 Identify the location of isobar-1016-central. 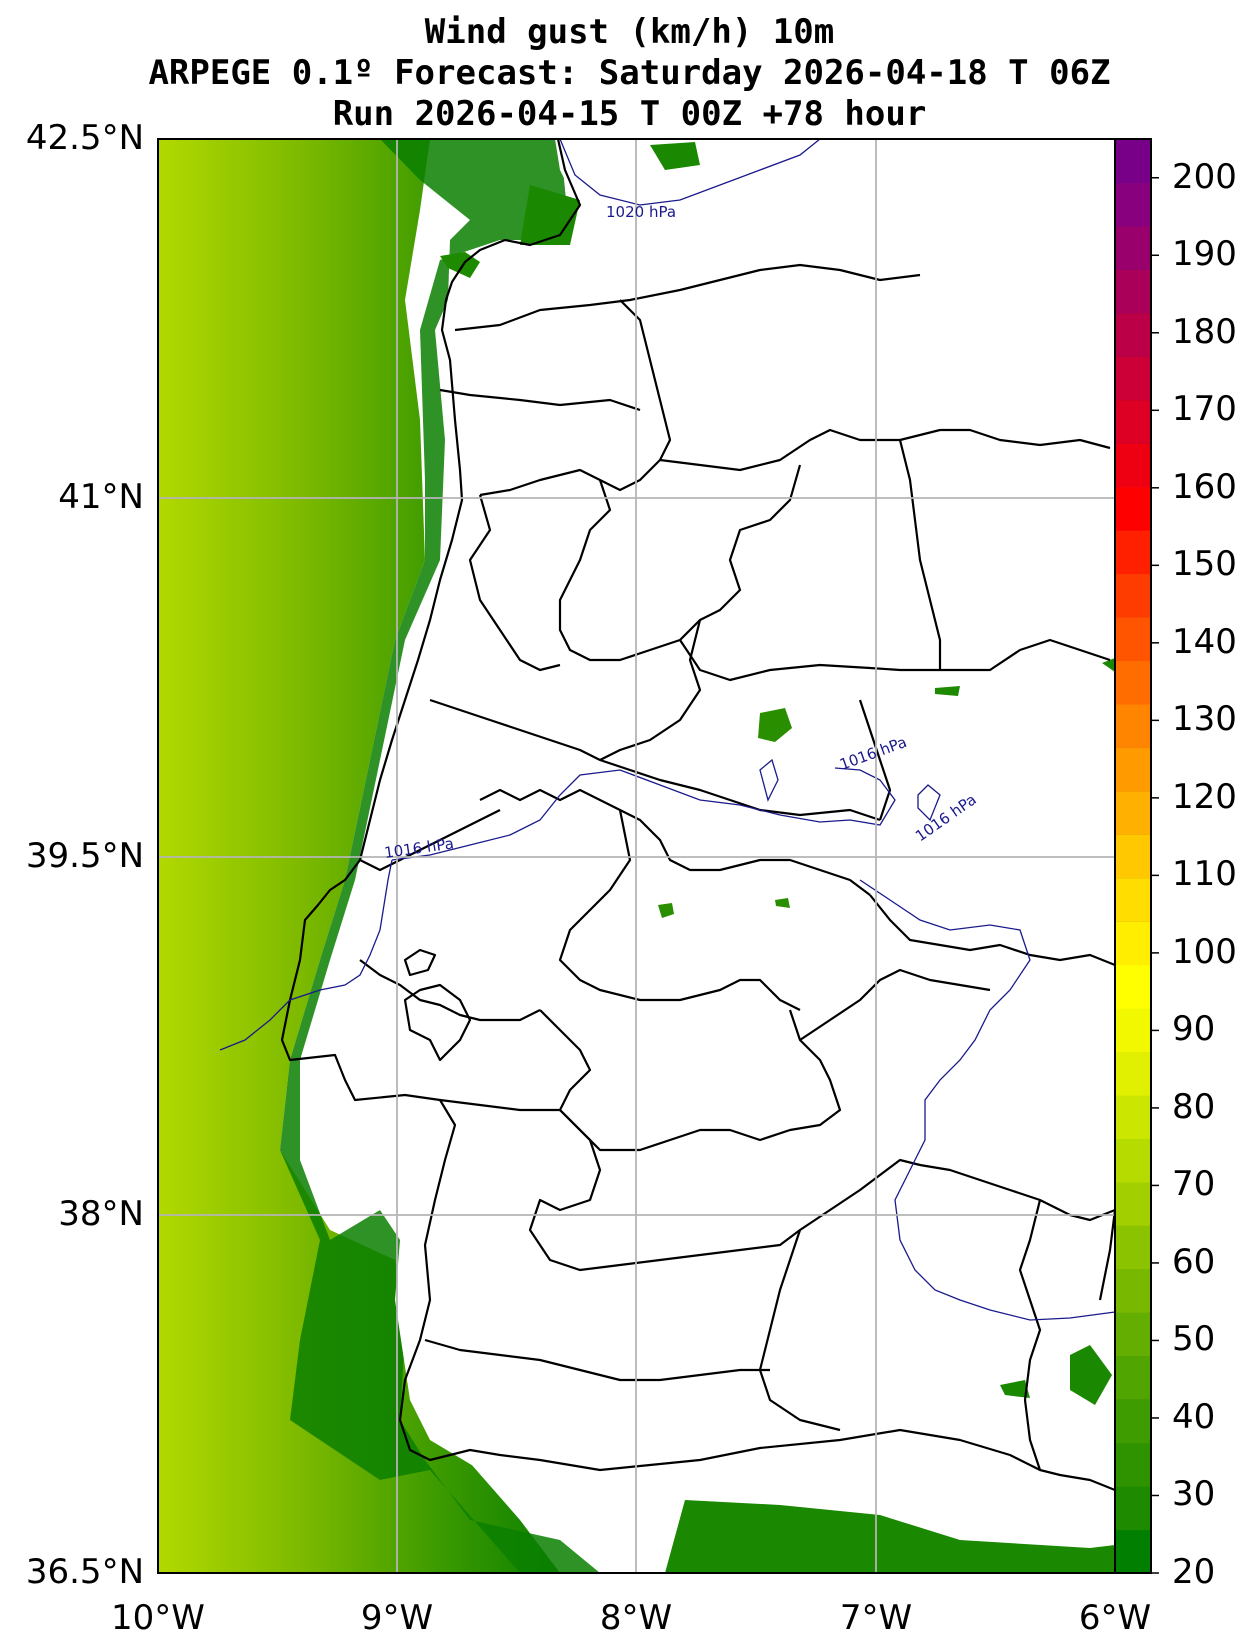
(643, 814).